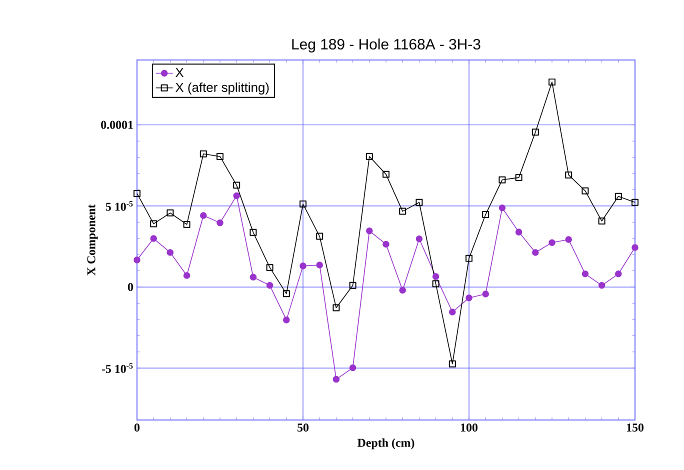  Describe the element at coordinates (385, 444) in the screenshot. I see `x-axis-title: Depth (cm)` at that location.